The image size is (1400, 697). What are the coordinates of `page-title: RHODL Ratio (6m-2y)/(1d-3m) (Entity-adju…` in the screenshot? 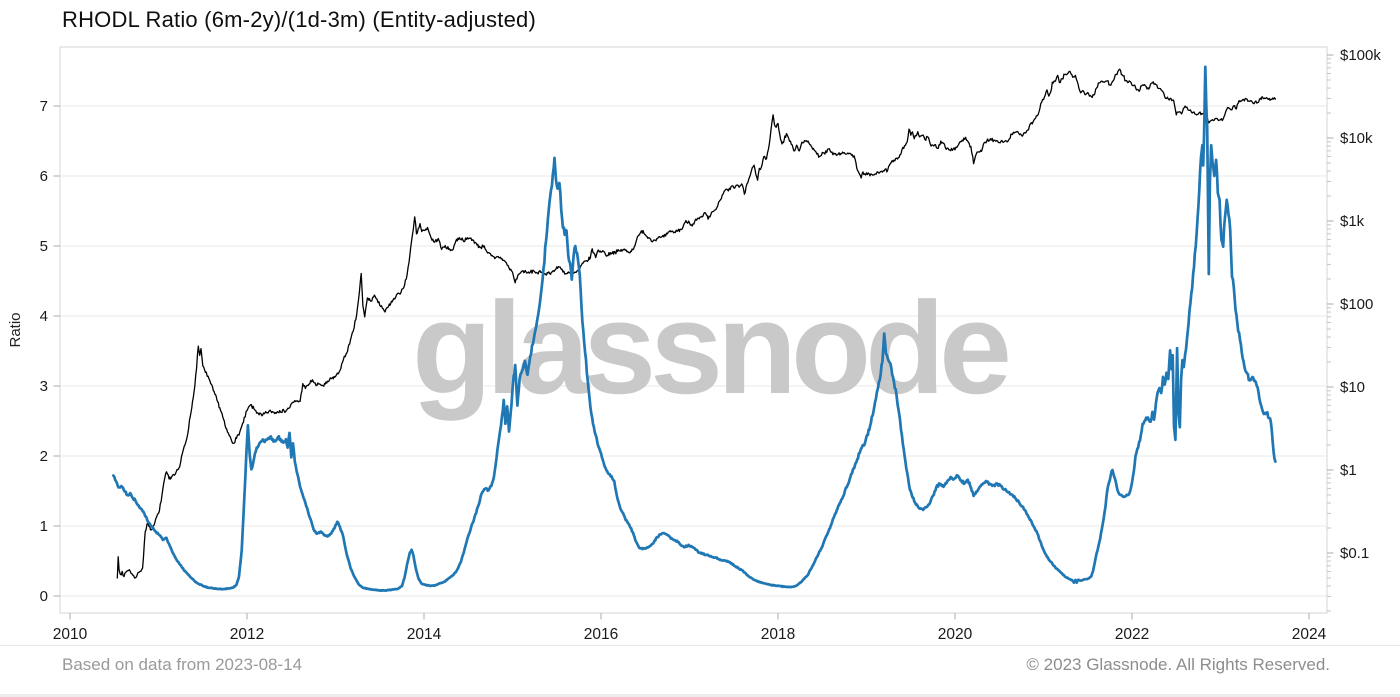 It's located at (299, 19).